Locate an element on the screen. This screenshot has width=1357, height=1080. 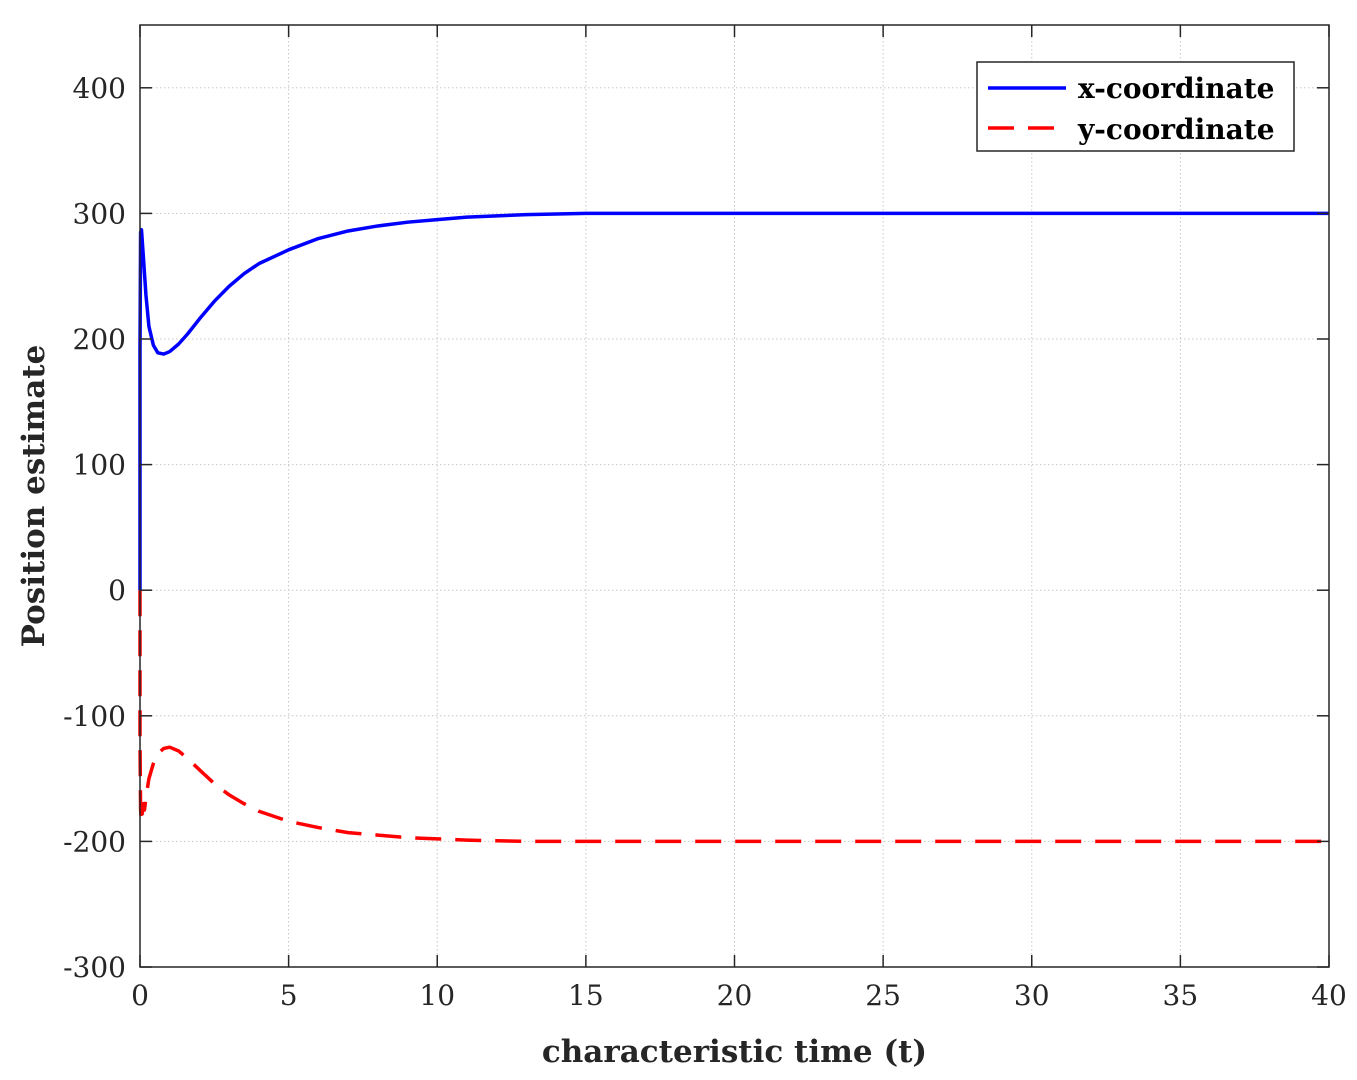
y-tick-label: 200 is located at coordinates (99, 339).